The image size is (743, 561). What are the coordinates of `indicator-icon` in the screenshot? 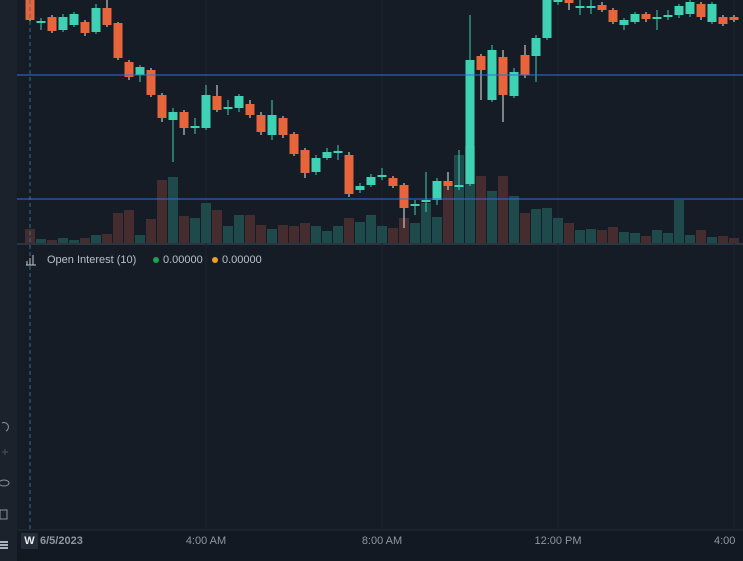 It's located at (31, 260).